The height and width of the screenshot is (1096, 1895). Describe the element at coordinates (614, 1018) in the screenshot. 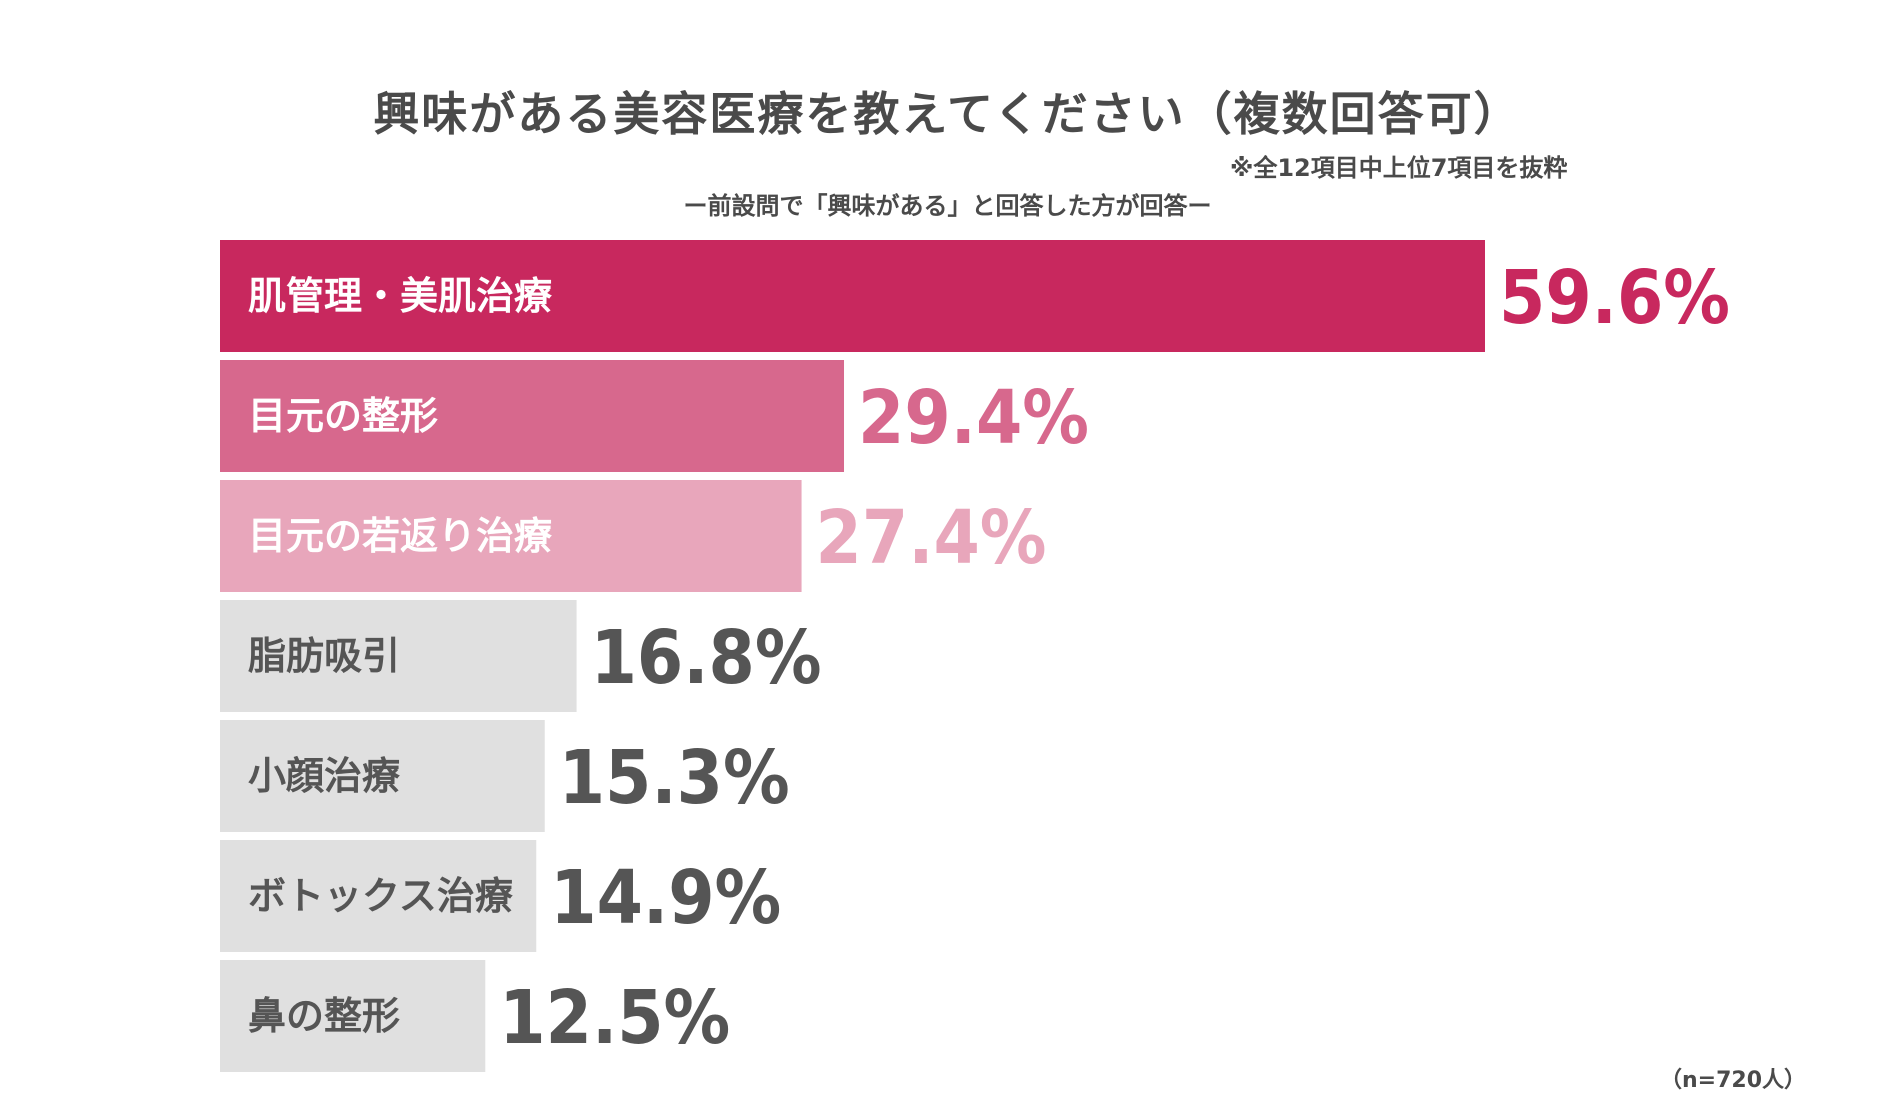

I see `data-label: 12.5%` at that location.